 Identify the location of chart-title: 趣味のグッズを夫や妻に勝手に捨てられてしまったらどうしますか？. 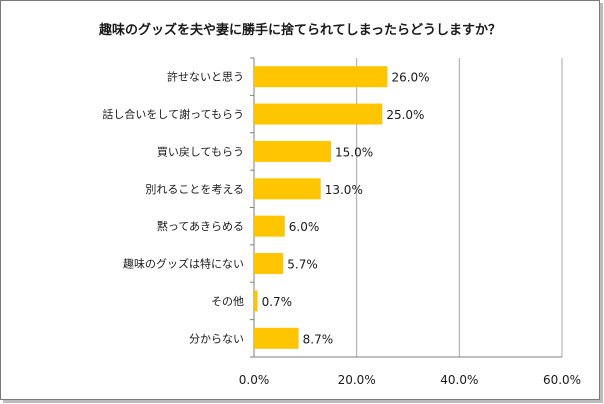
(299, 30).